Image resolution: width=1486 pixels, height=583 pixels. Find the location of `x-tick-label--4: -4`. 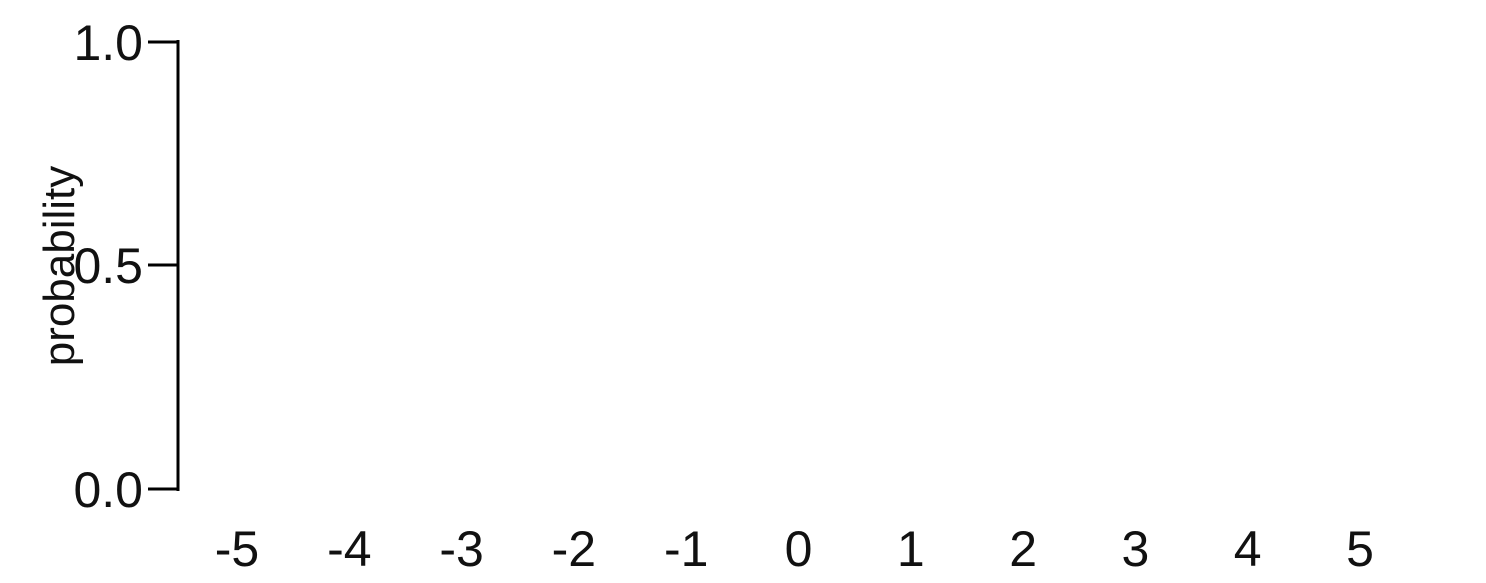

x-tick-label--4: -4 is located at coordinates (349, 549).